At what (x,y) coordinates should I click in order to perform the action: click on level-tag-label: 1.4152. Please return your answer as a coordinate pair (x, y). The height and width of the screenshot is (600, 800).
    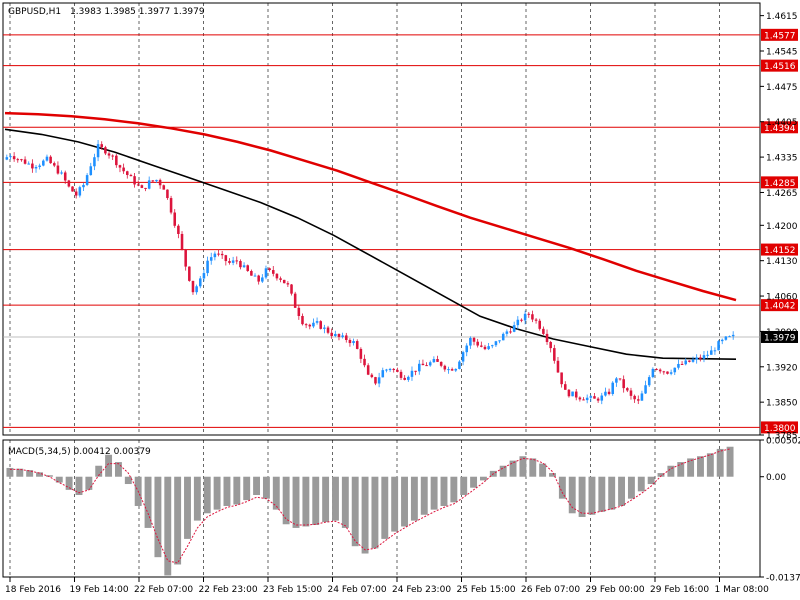
    Looking at the image, I should click on (780, 251).